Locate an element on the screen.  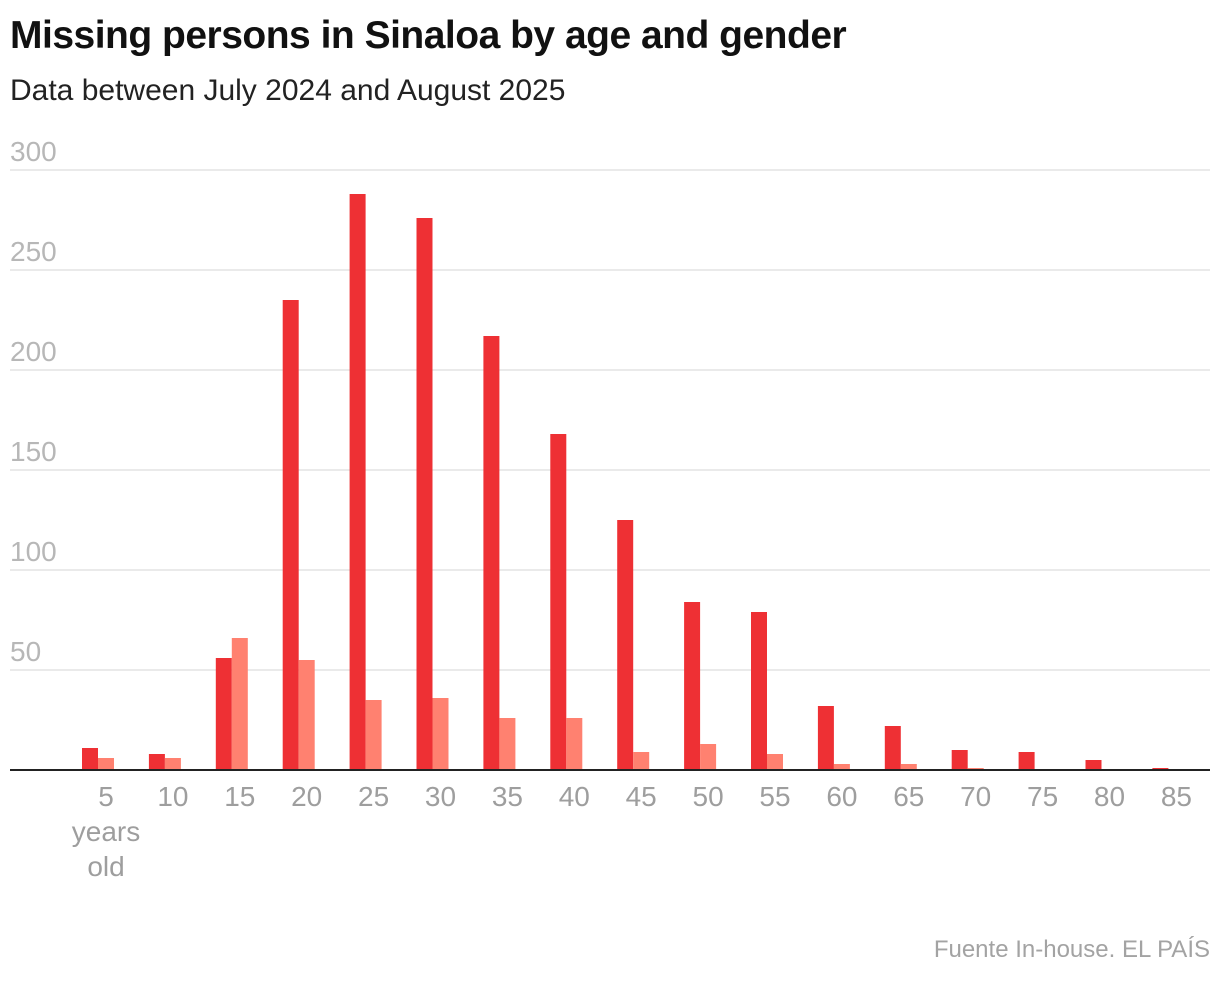
x-tick-label-suffix: years is located at coordinates (106, 831).